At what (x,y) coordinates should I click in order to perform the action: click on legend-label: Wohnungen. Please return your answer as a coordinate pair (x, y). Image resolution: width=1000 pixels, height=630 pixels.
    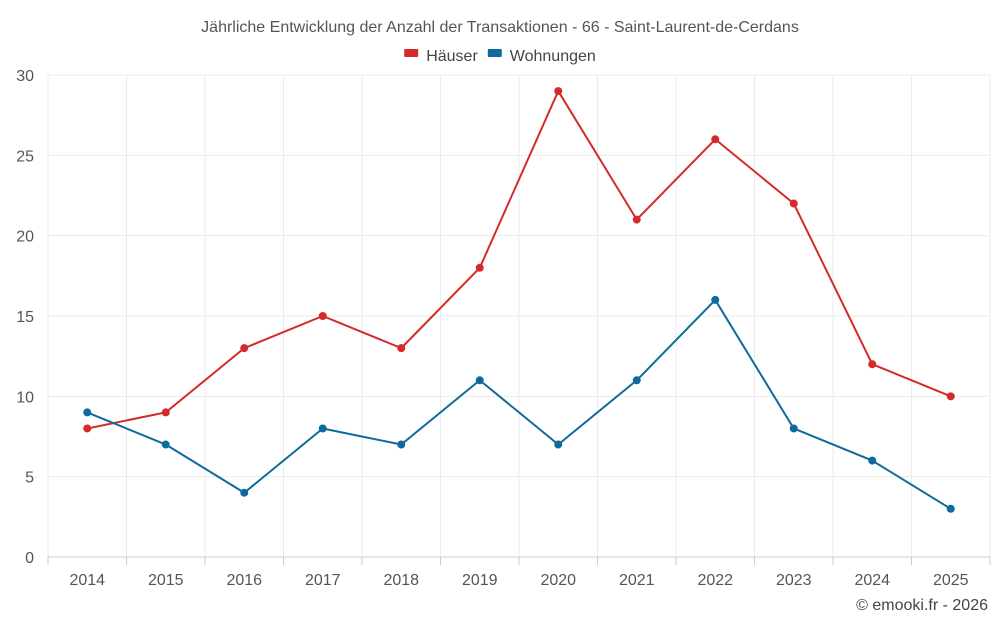
    Looking at the image, I should click on (553, 56).